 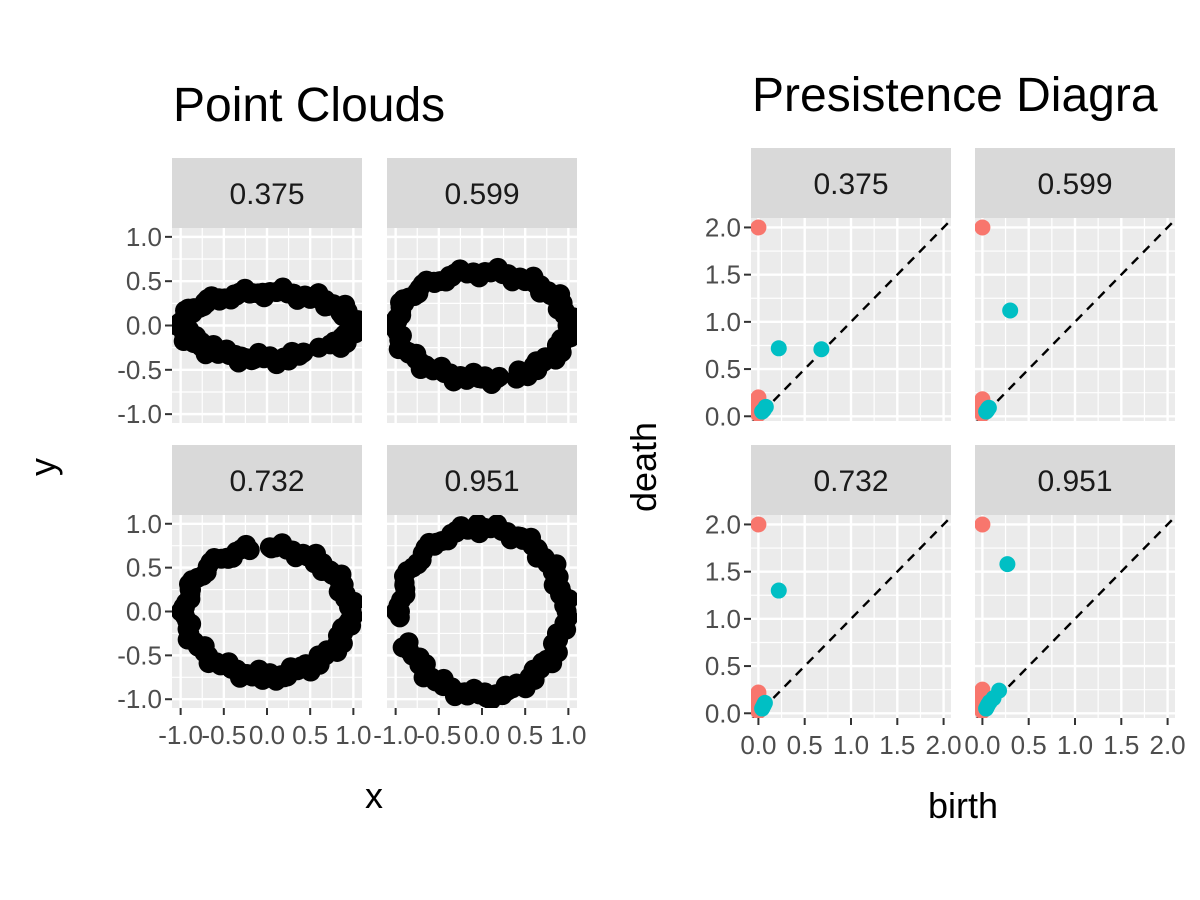 I want to click on x-tick-label: 2.0, so click(x=944, y=745).